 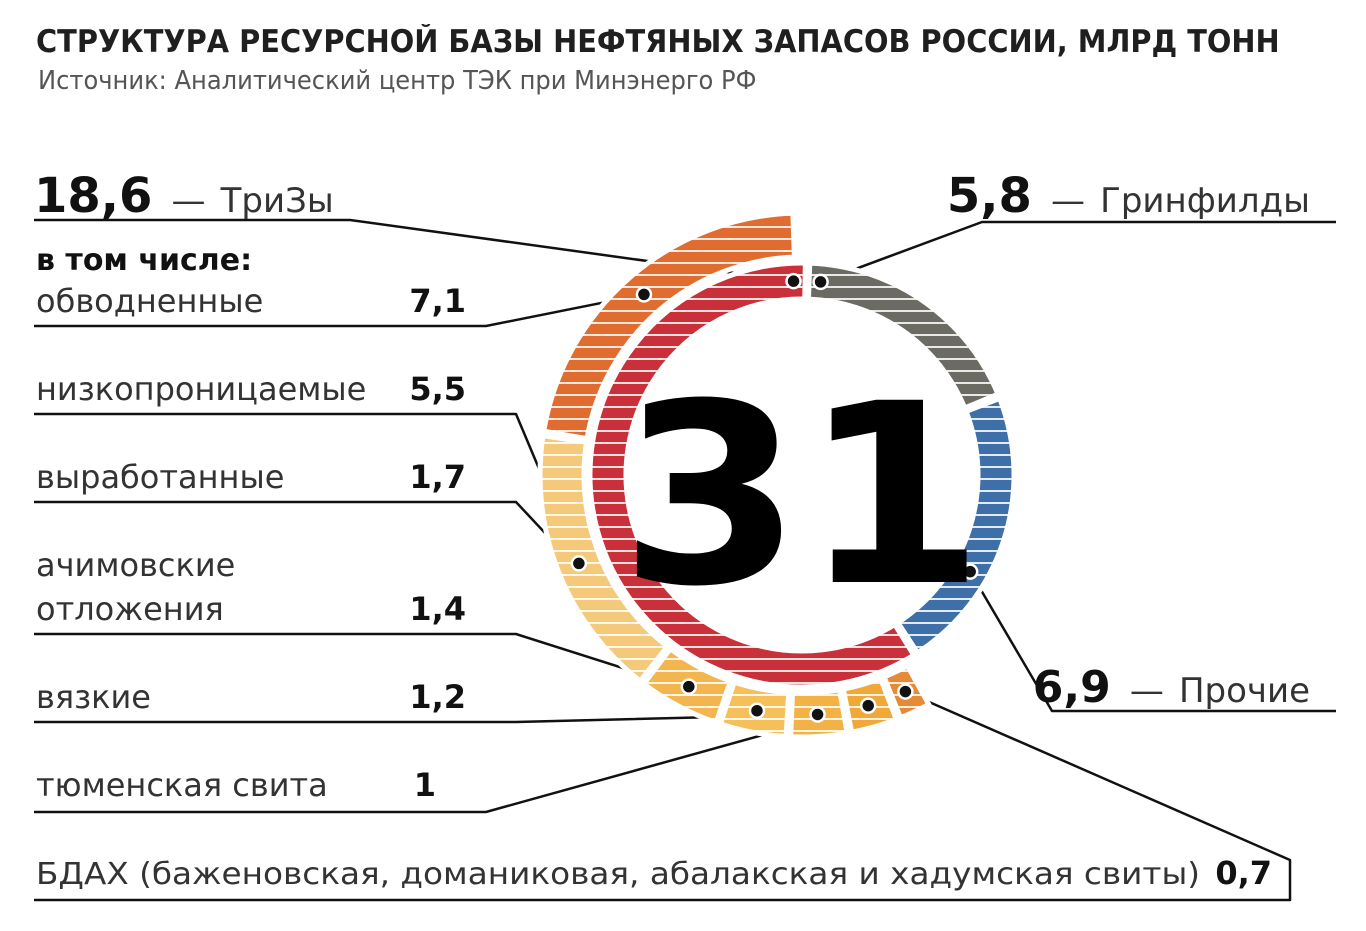 What do you see at coordinates (970, 571) in the screenshot?
I see `dot-other` at bounding box center [970, 571].